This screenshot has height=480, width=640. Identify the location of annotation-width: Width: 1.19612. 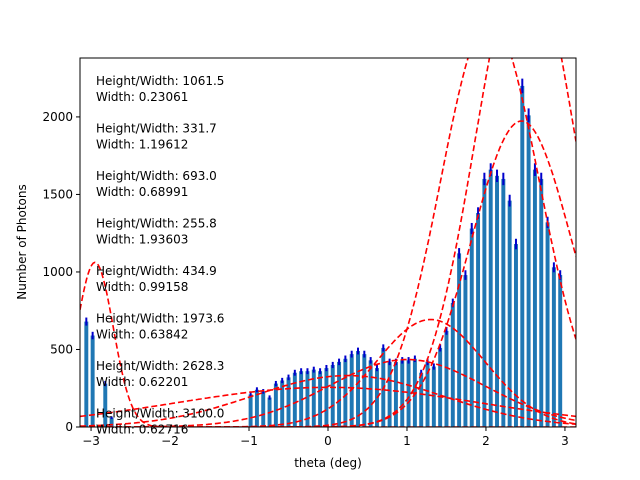
(142, 145).